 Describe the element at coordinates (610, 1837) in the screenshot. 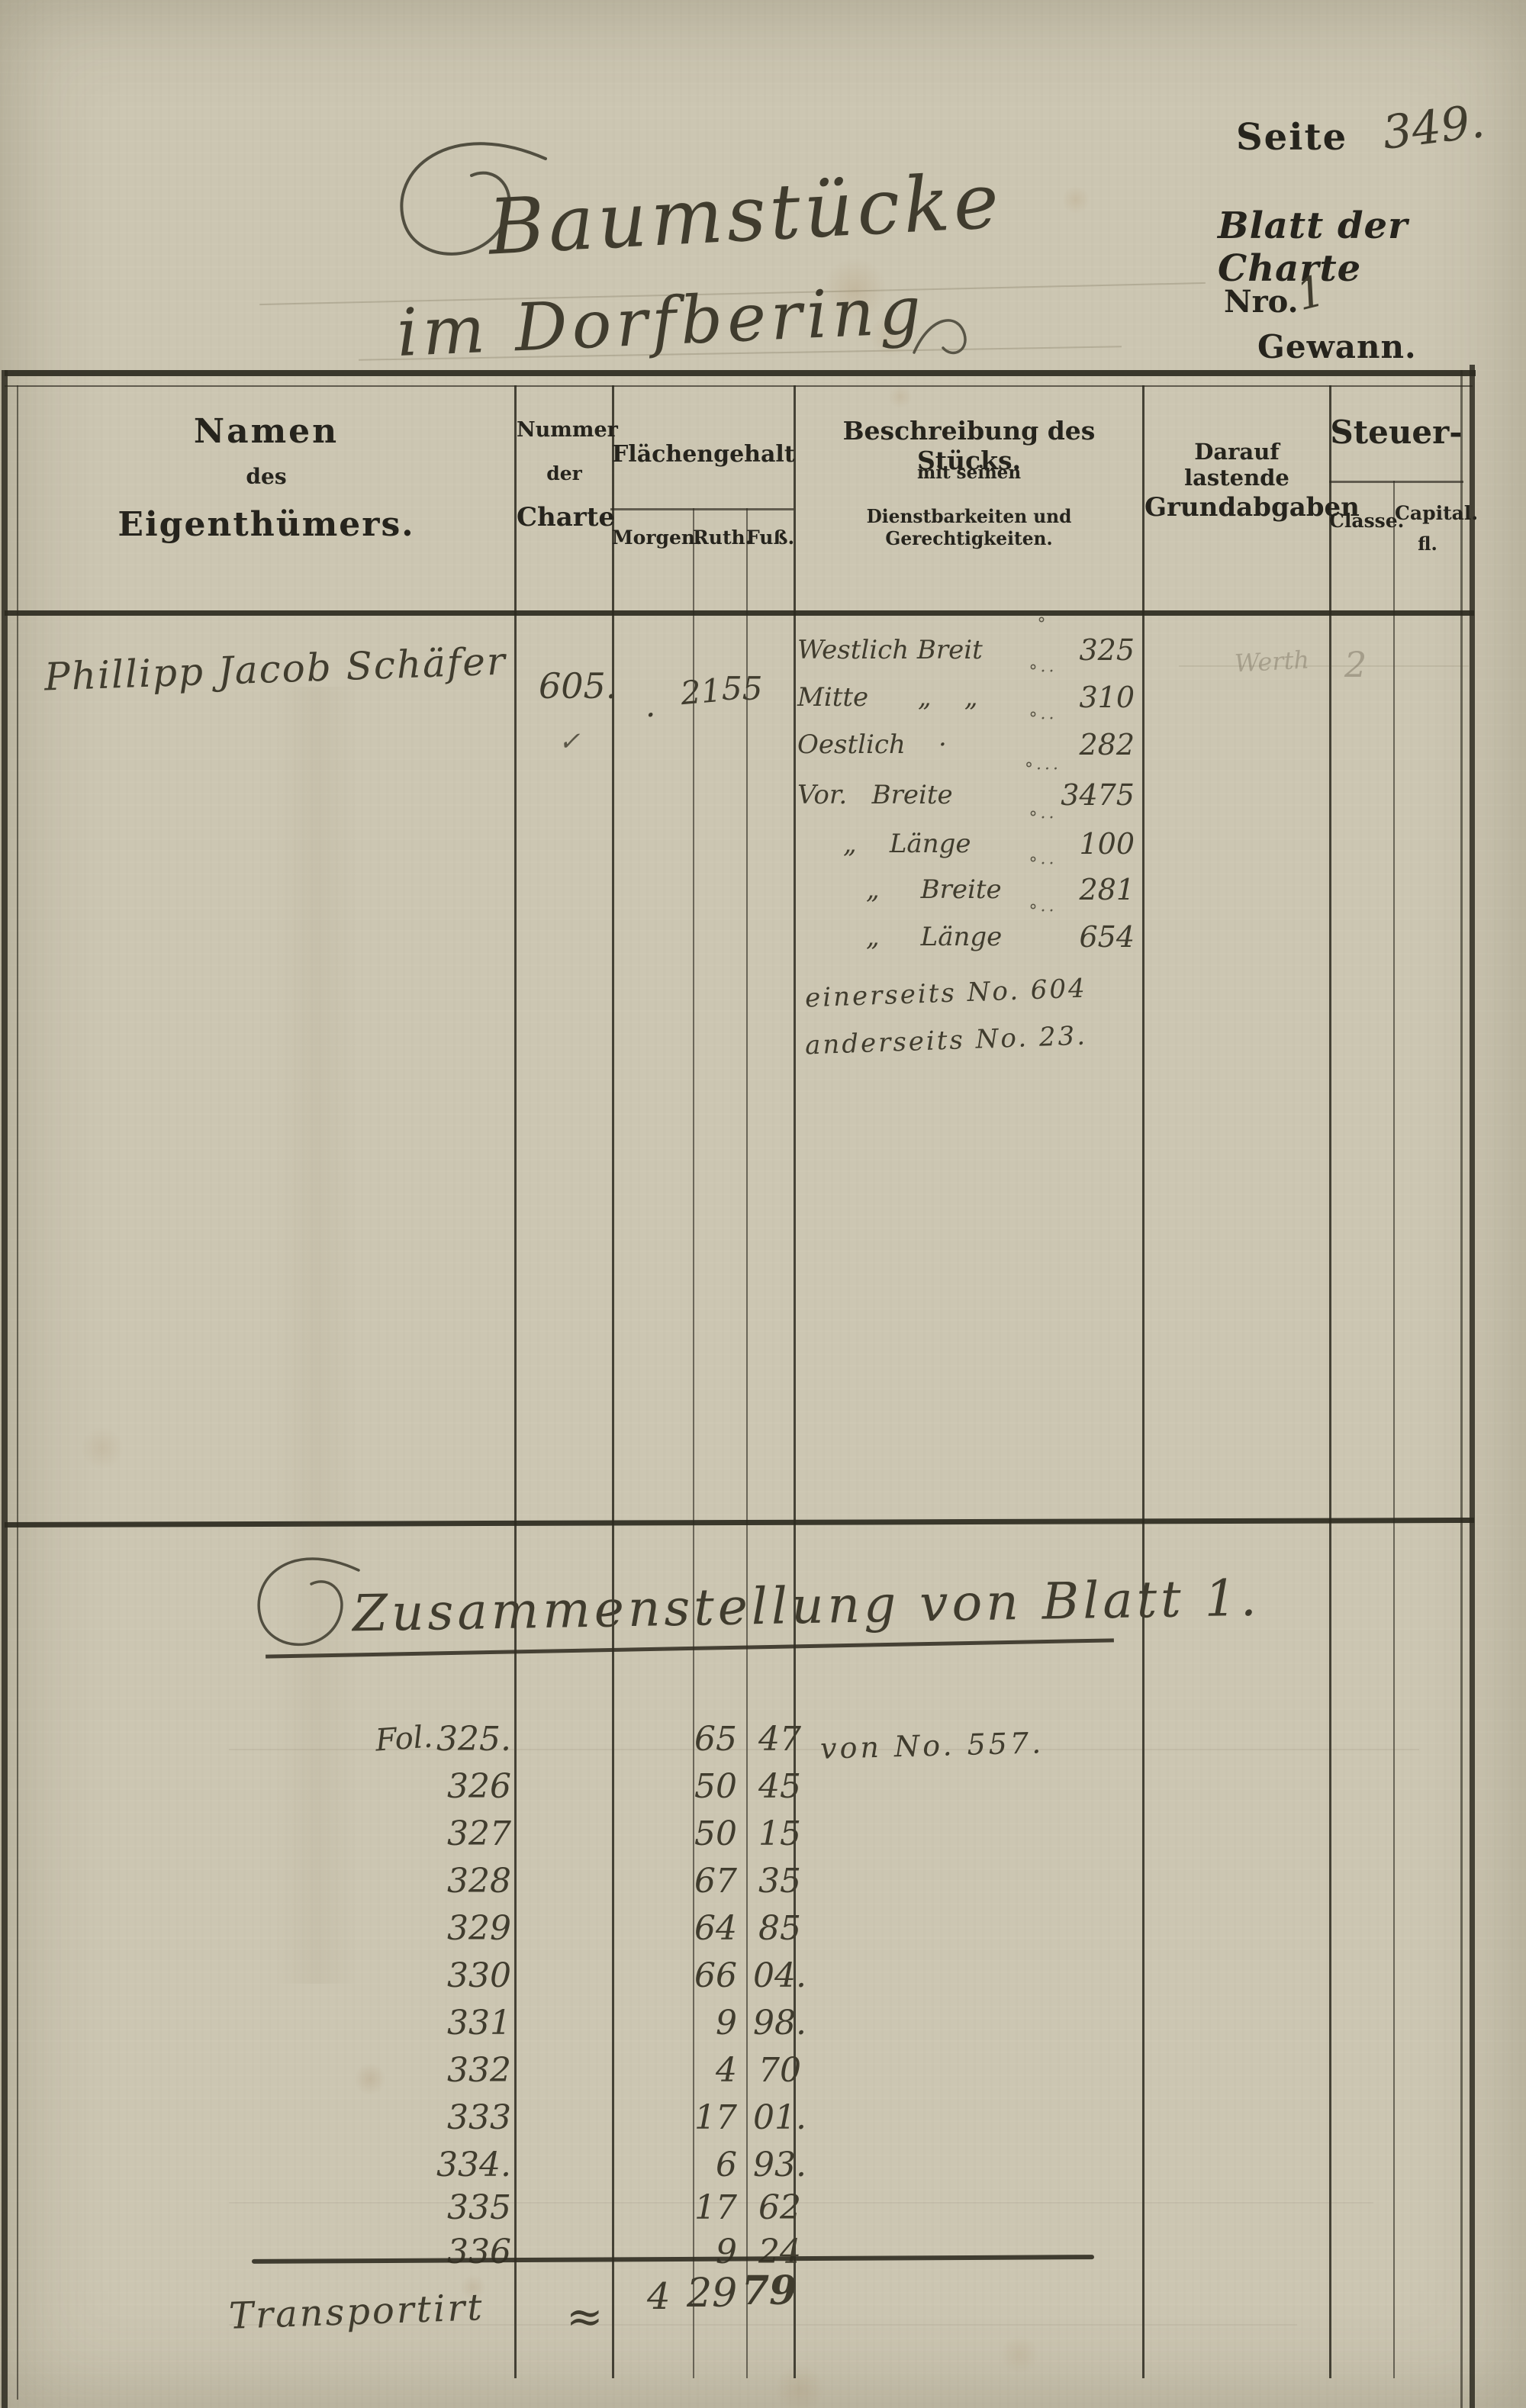

I see `summary-row: 327 50 15` at that location.